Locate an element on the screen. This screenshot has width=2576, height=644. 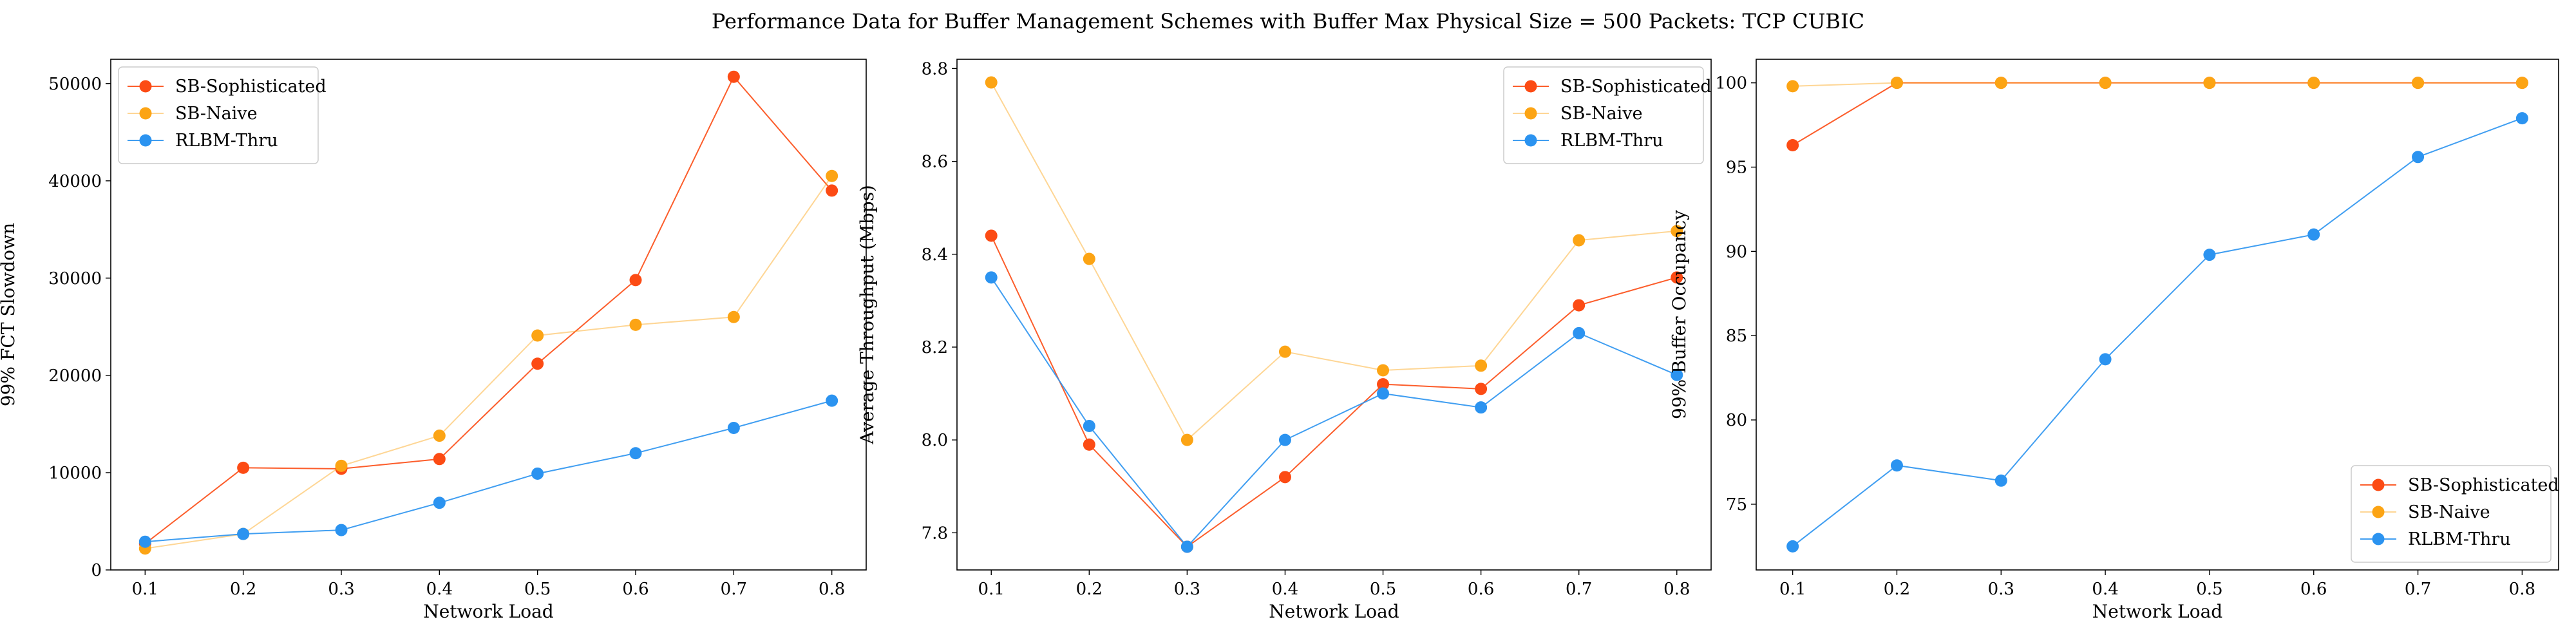
y-tick-label: 7.8 is located at coordinates (935, 533).